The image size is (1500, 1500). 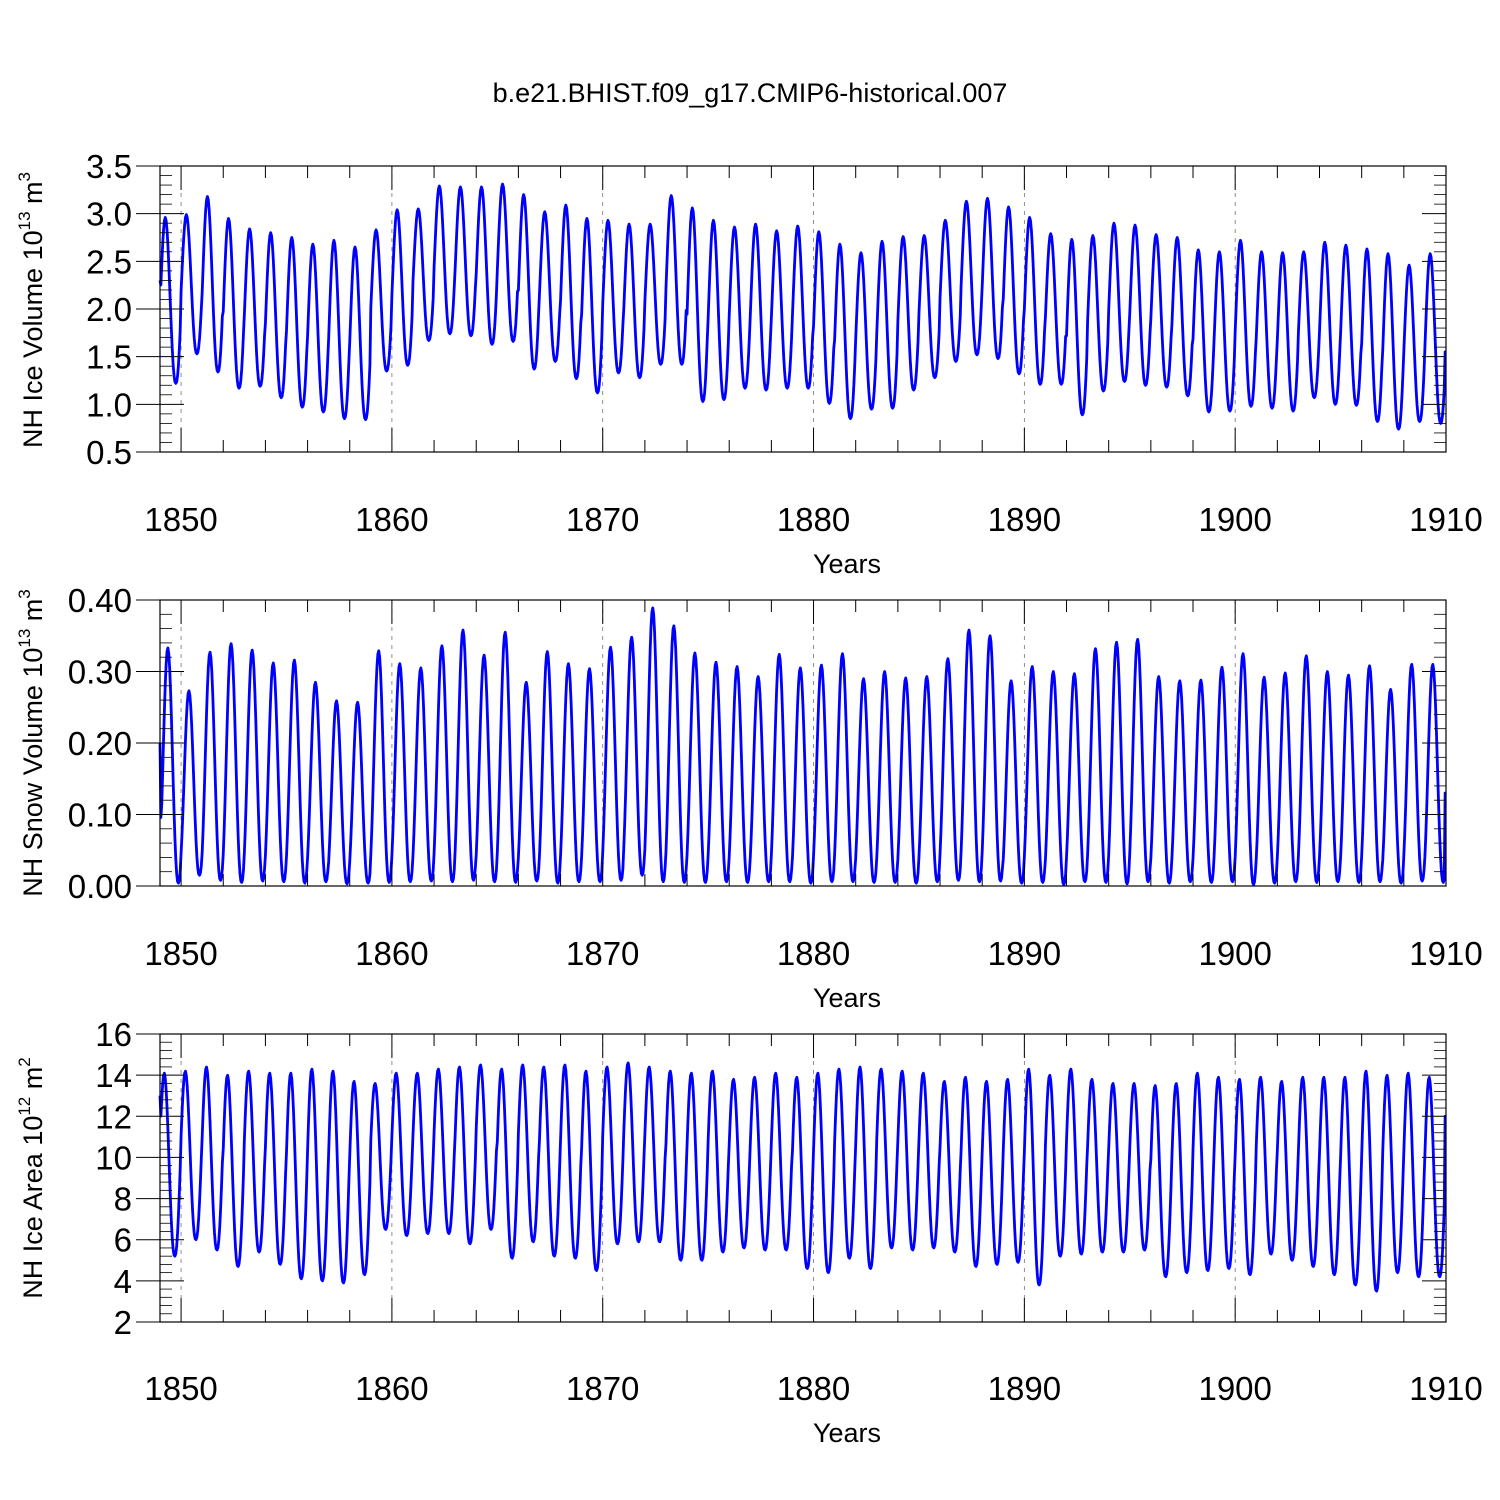 What do you see at coordinates (109, 261) in the screenshot?
I see `y-tick-label: 2.5` at bounding box center [109, 261].